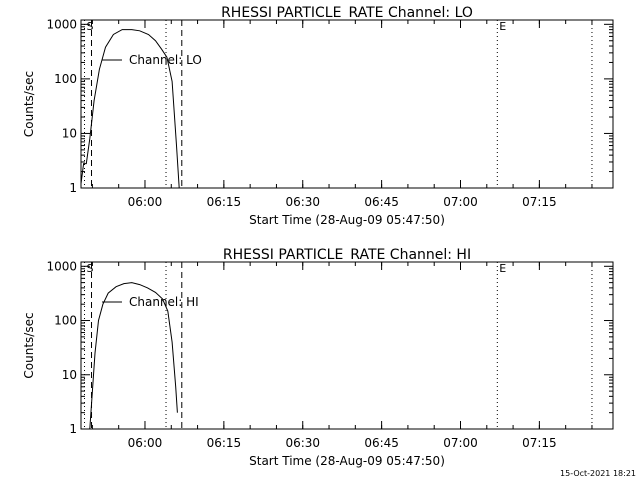  I want to click on chart-title: RHESSI PARTICLE_RATE Channel: HI, so click(347, 255).